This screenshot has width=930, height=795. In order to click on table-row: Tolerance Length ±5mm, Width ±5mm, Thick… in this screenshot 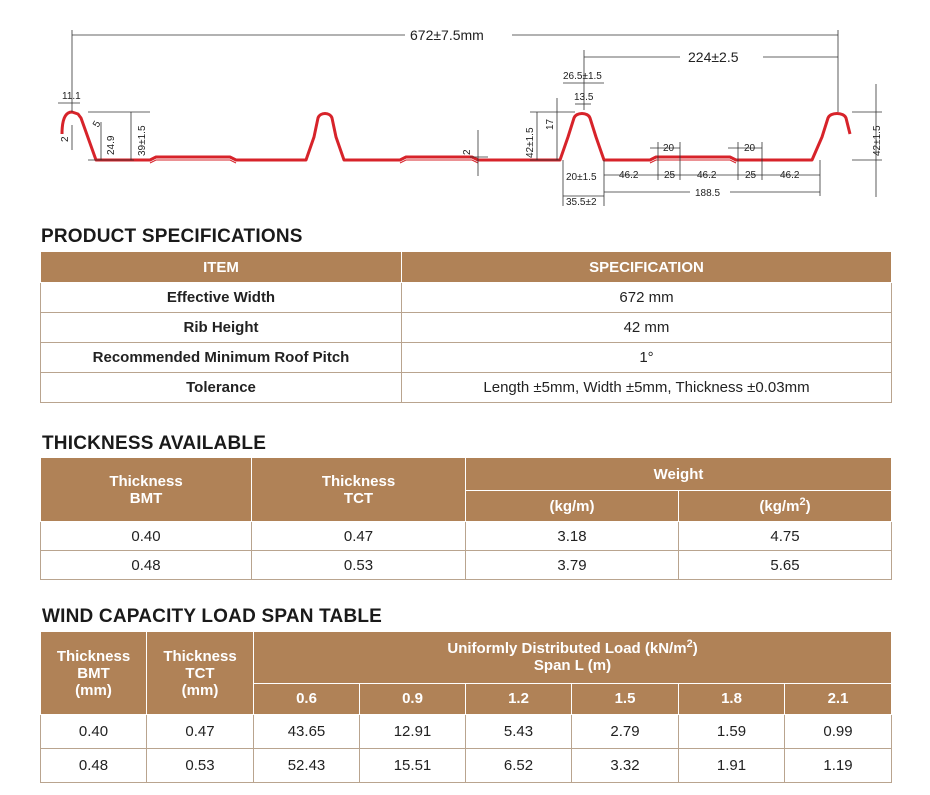, I will do `click(466, 387)`.